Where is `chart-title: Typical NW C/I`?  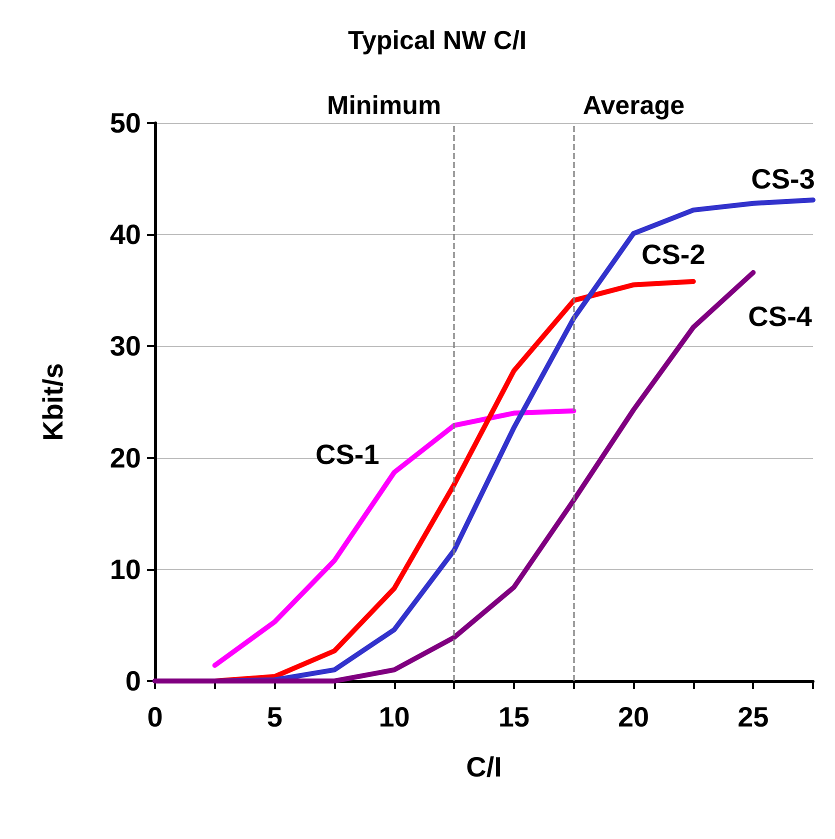
chart-title: Typical NW C/I is located at coordinates (437, 40).